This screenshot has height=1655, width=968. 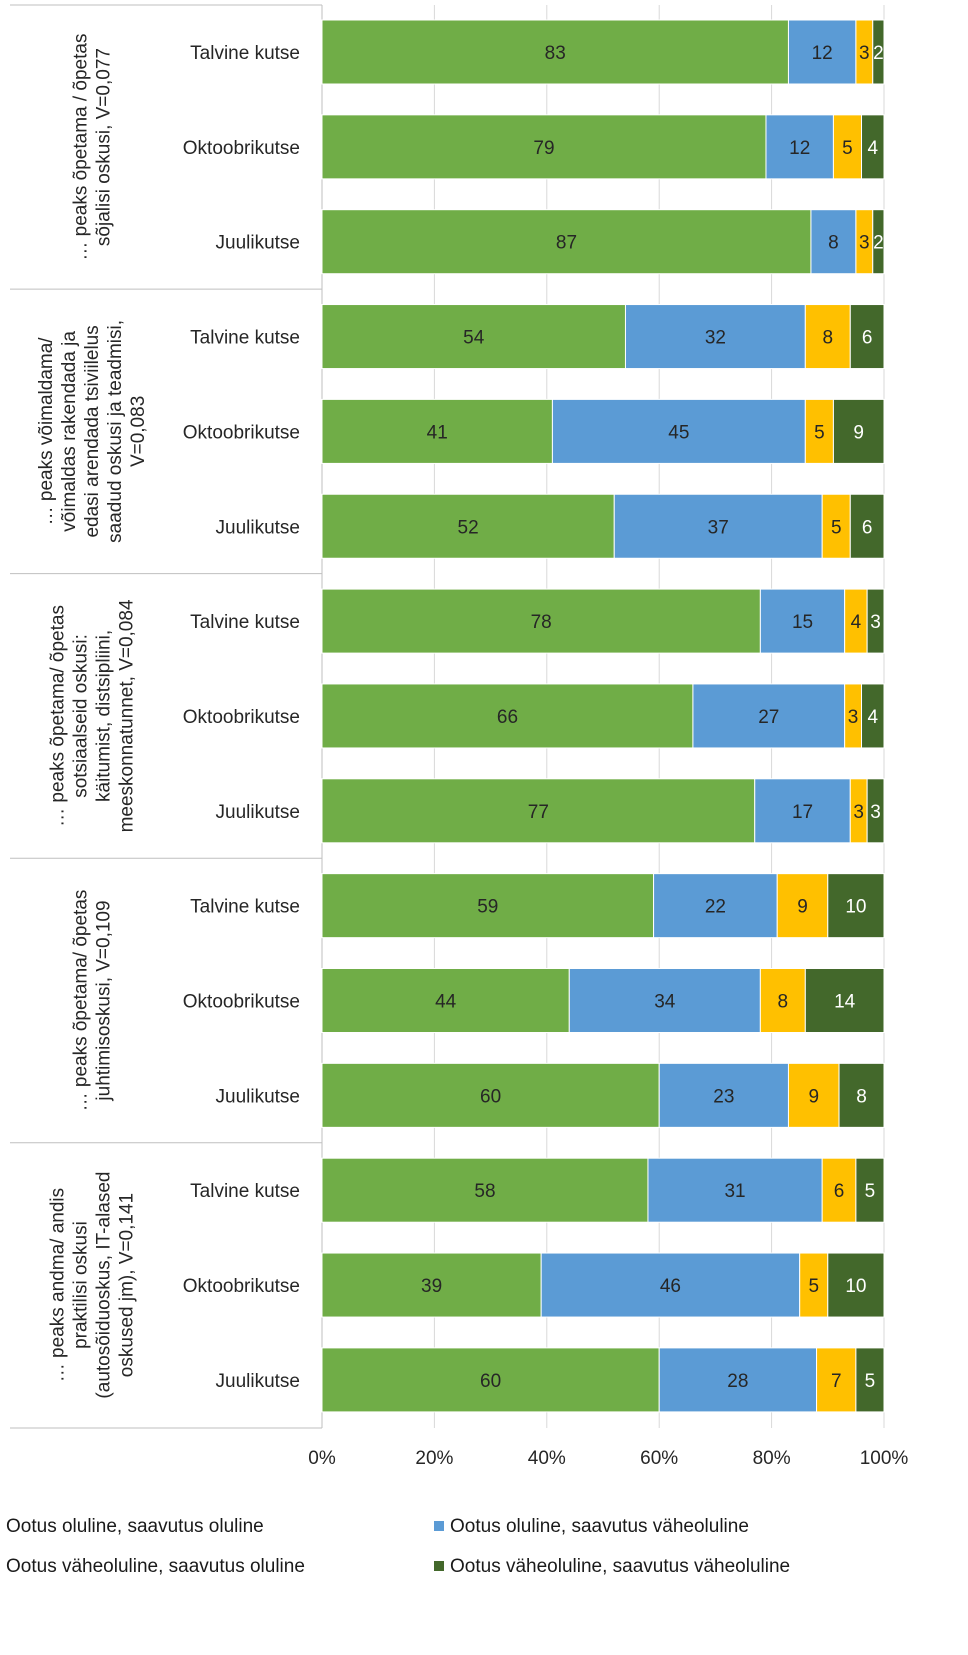 I want to click on data-label: 66, so click(x=507, y=717).